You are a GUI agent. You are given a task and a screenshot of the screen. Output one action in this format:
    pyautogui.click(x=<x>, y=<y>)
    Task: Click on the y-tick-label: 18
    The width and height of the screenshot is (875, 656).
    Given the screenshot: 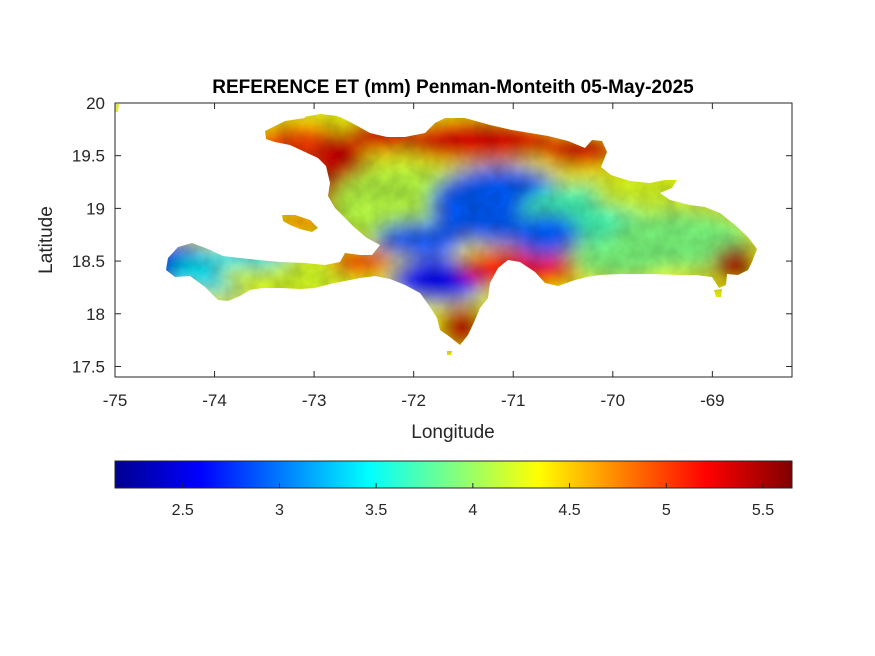 What is the action you would take?
    pyautogui.click(x=95, y=314)
    